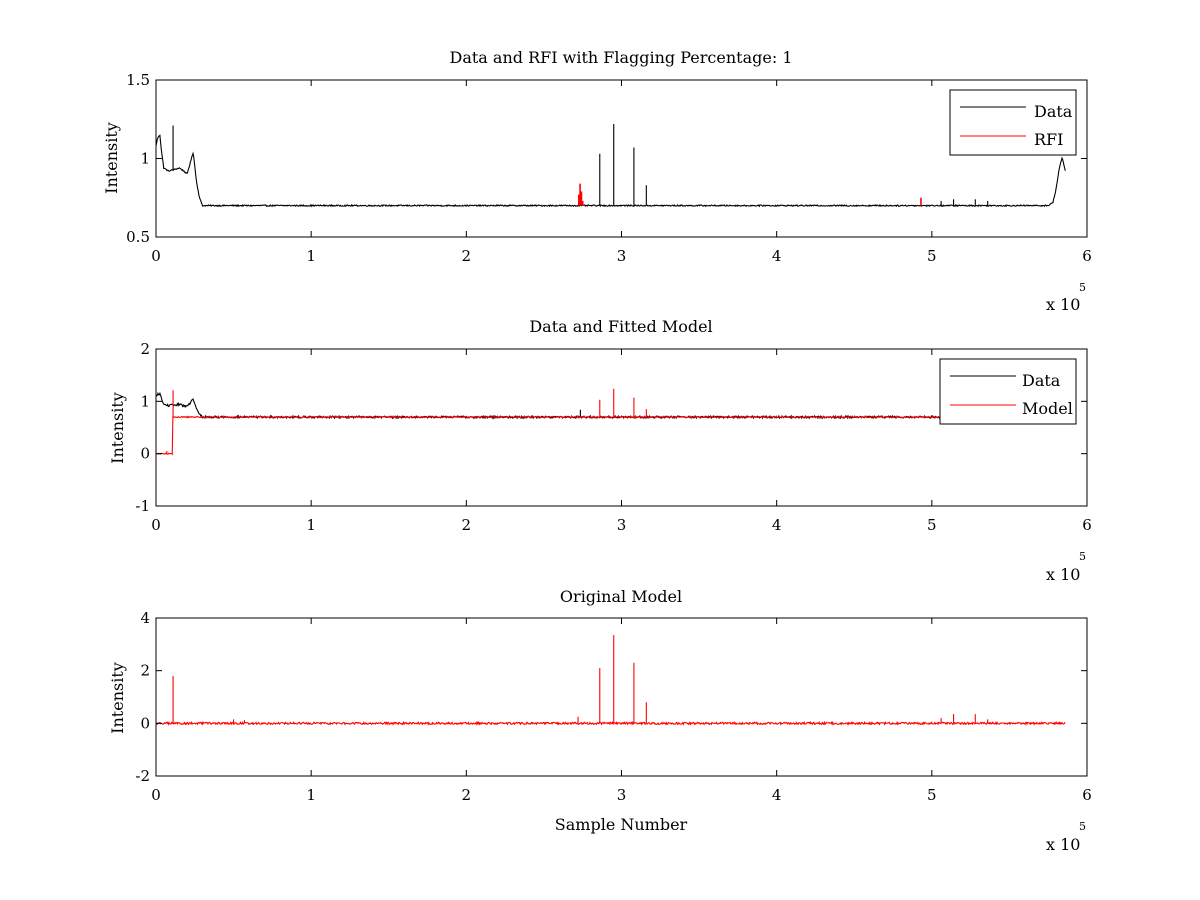  What do you see at coordinates (142, 506) in the screenshot?
I see `y-tick-label: -1` at bounding box center [142, 506].